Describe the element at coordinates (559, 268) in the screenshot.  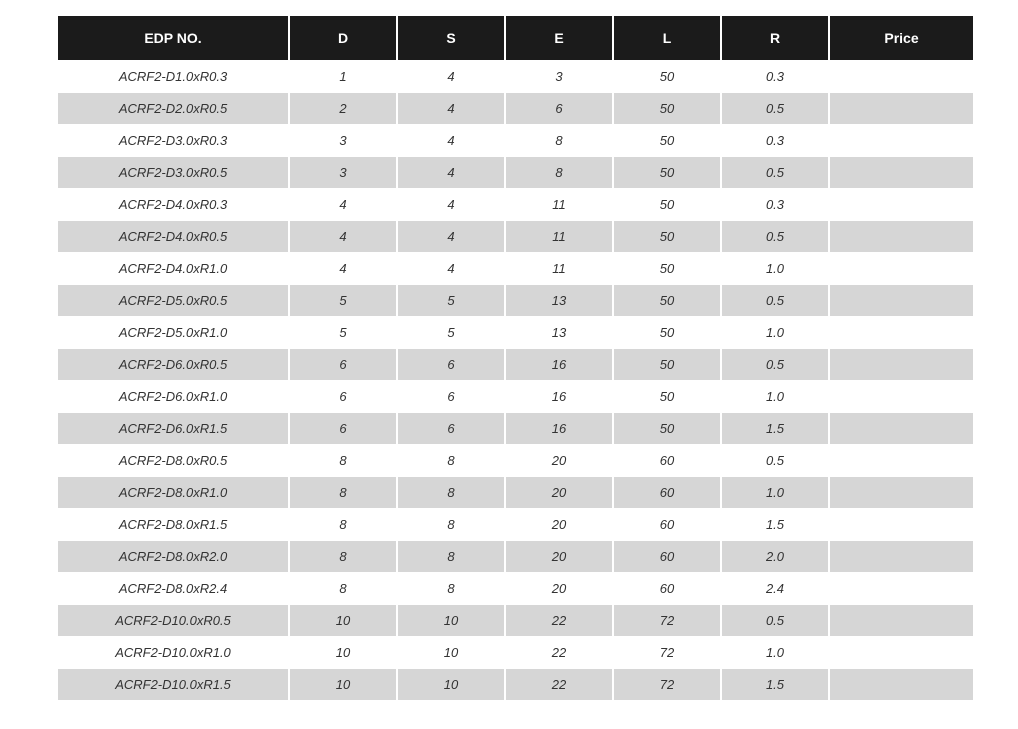
I see `cell-e: 11` at that location.